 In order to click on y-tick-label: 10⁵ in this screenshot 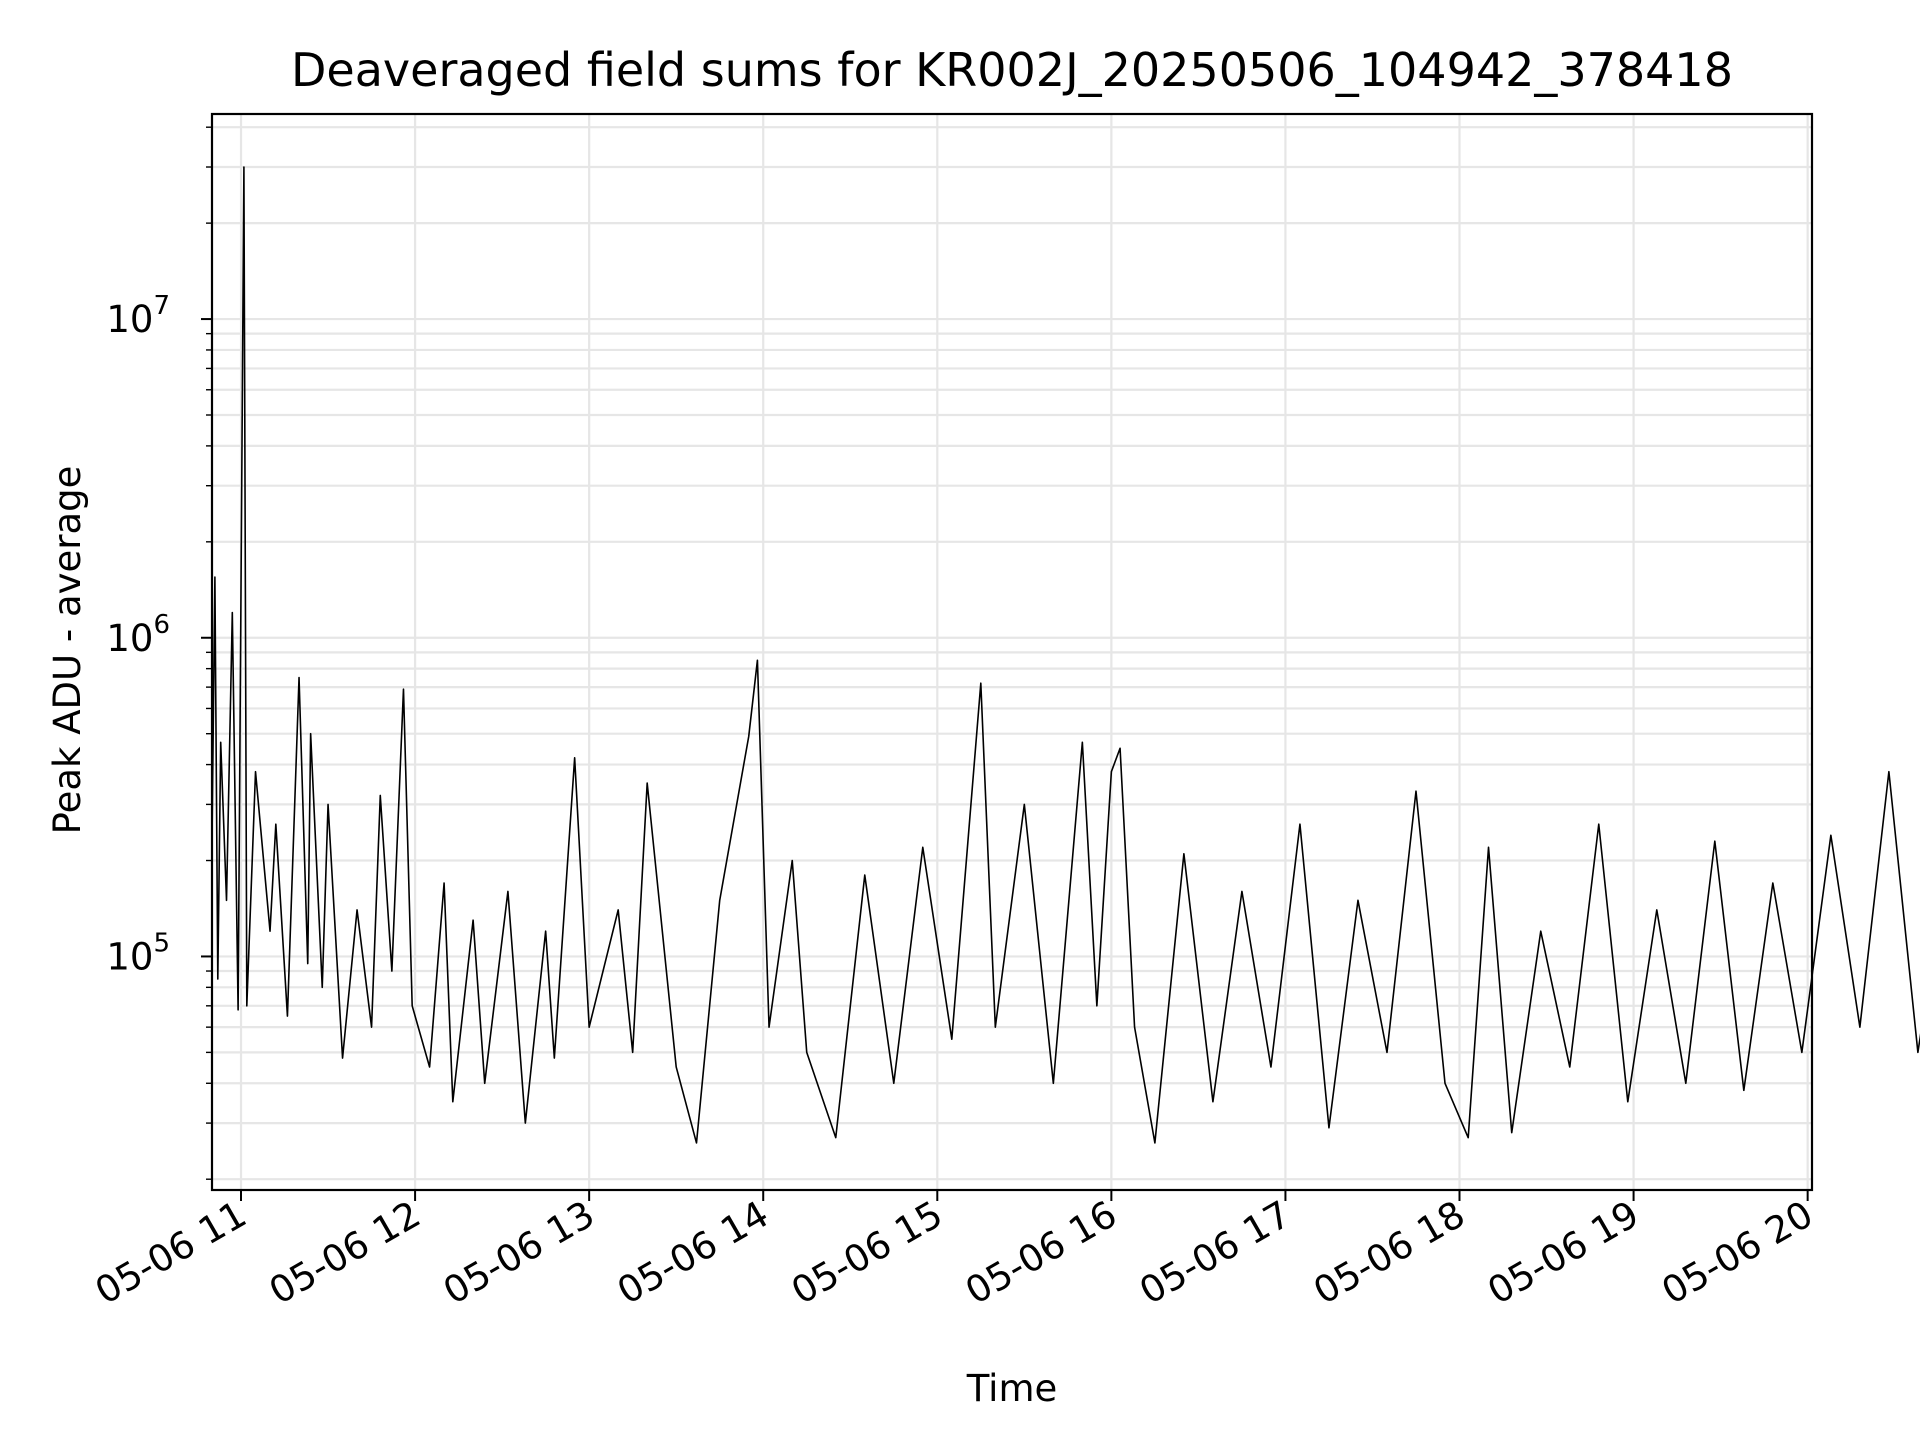, I will do `click(138, 953)`.